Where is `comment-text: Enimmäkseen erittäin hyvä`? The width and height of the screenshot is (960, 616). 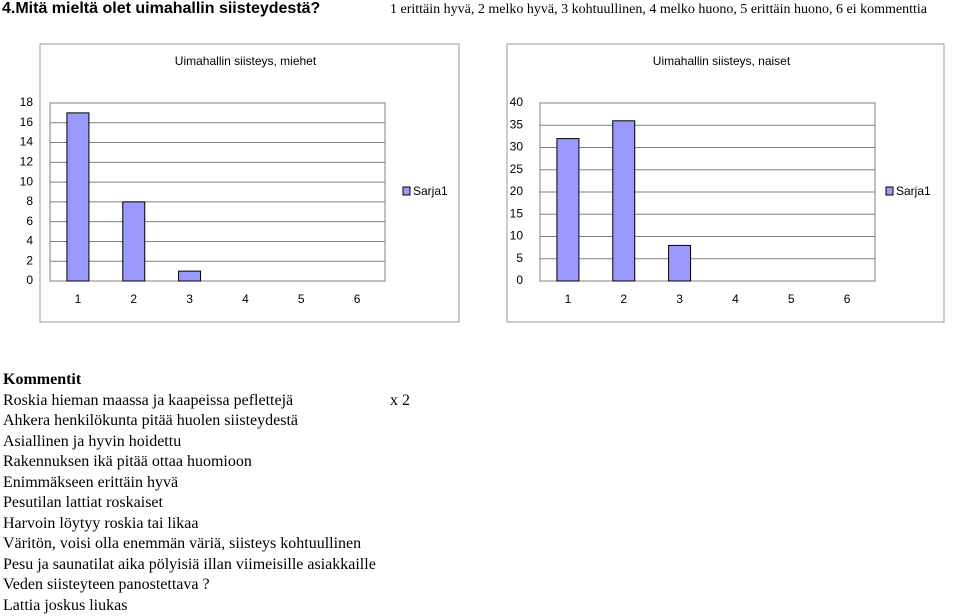
comment-text: Enimmäkseen erittäin hyvä is located at coordinates (90, 482).